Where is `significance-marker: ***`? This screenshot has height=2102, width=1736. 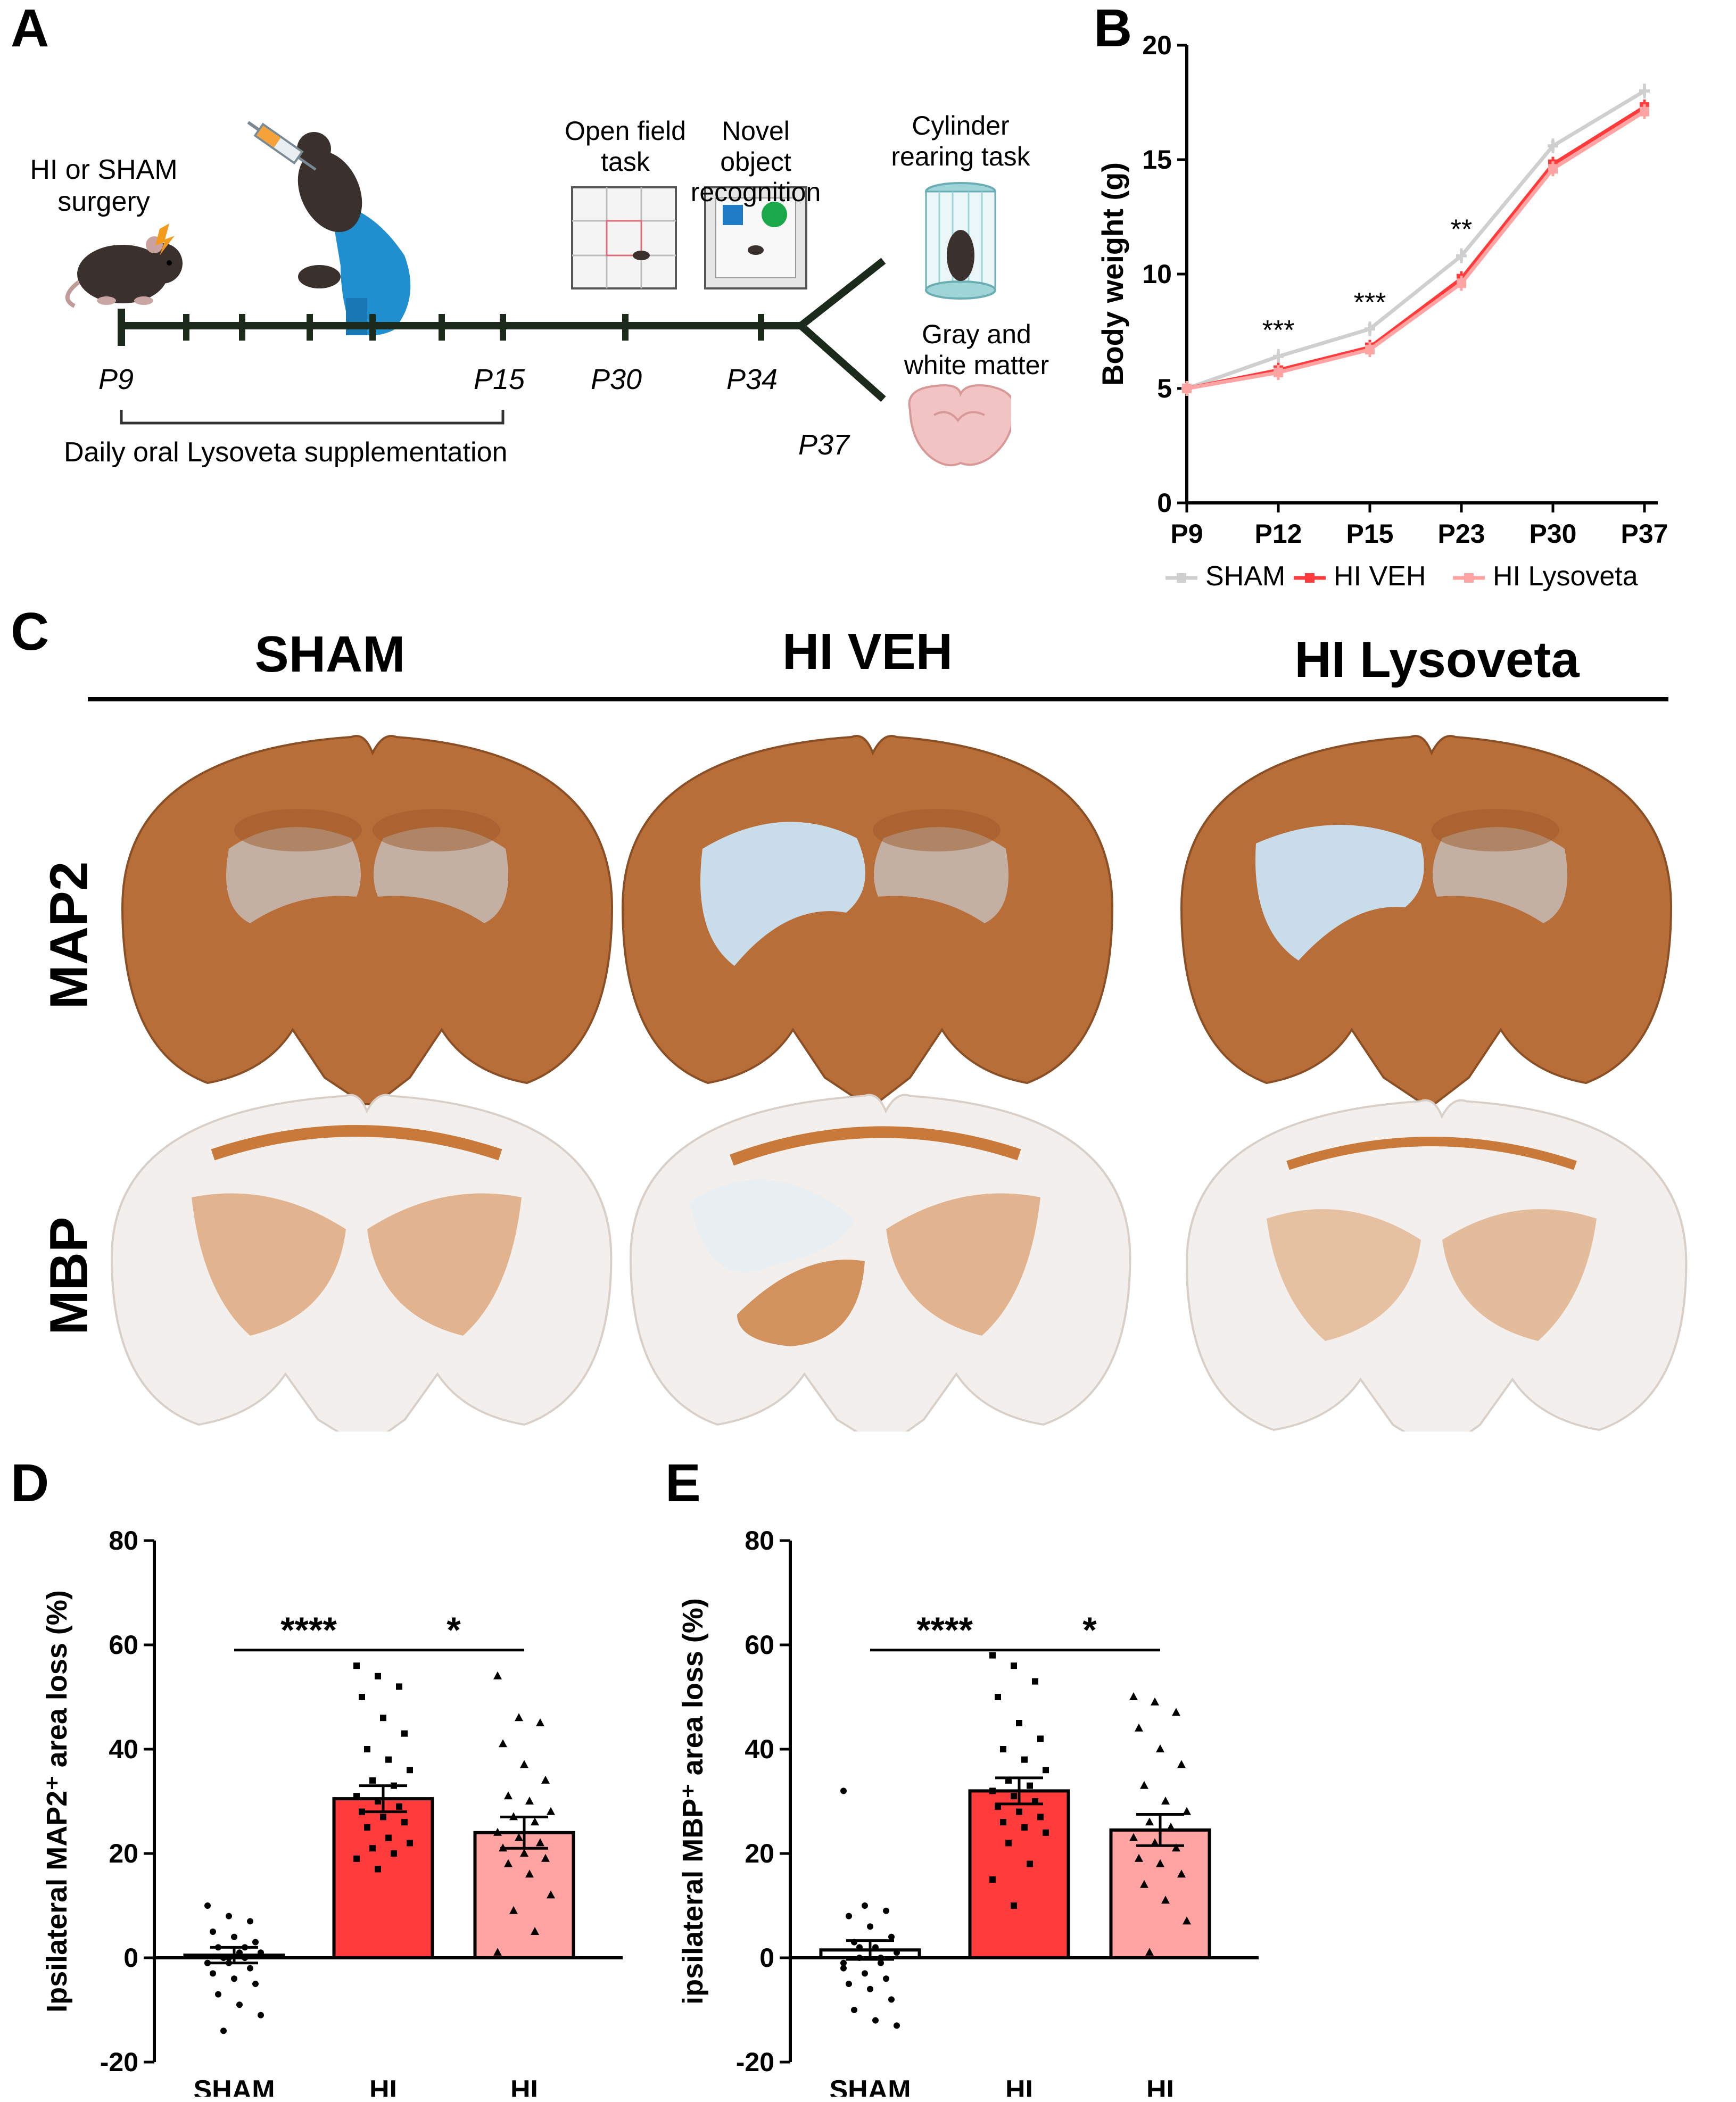
significance-marker: *** is located at coordinates (1370, 303).